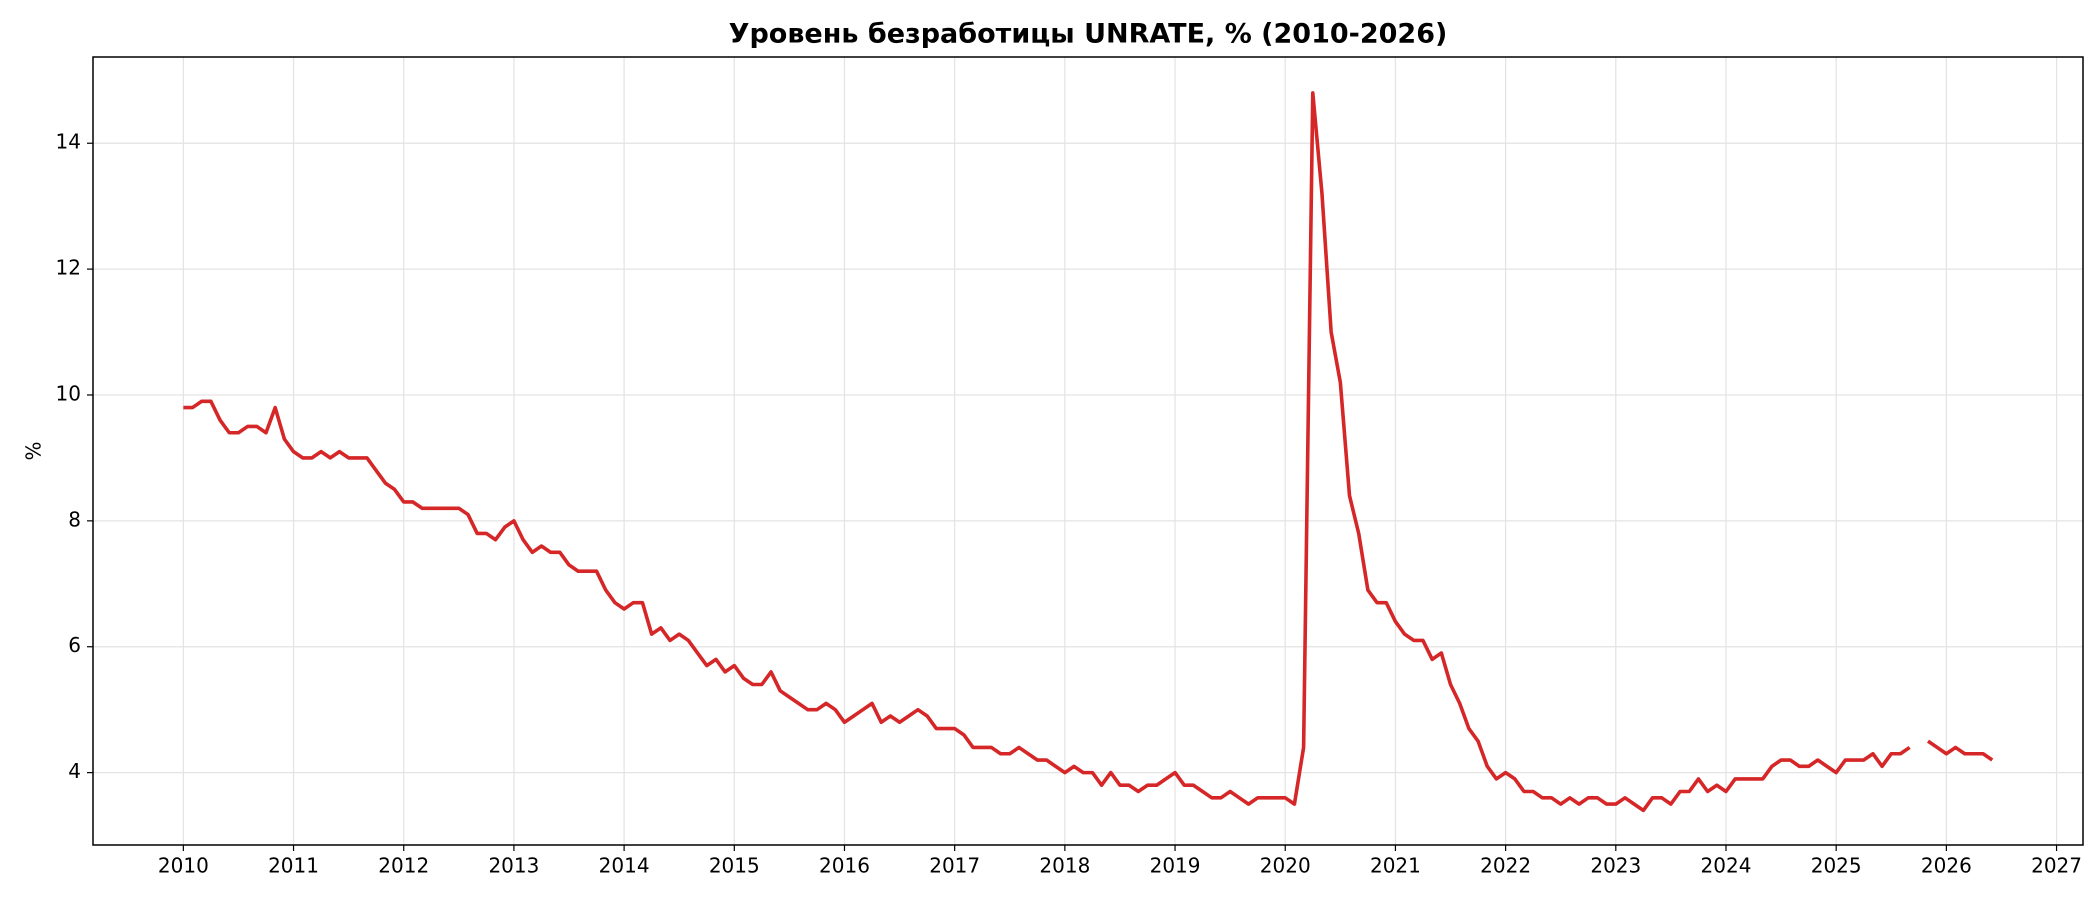 Image resolution: width=2100 pixels, height=900 pixels. Describe the element at coordinates (844, 866) in the screenshot. I see `x-tick-label: 2016` at that location.